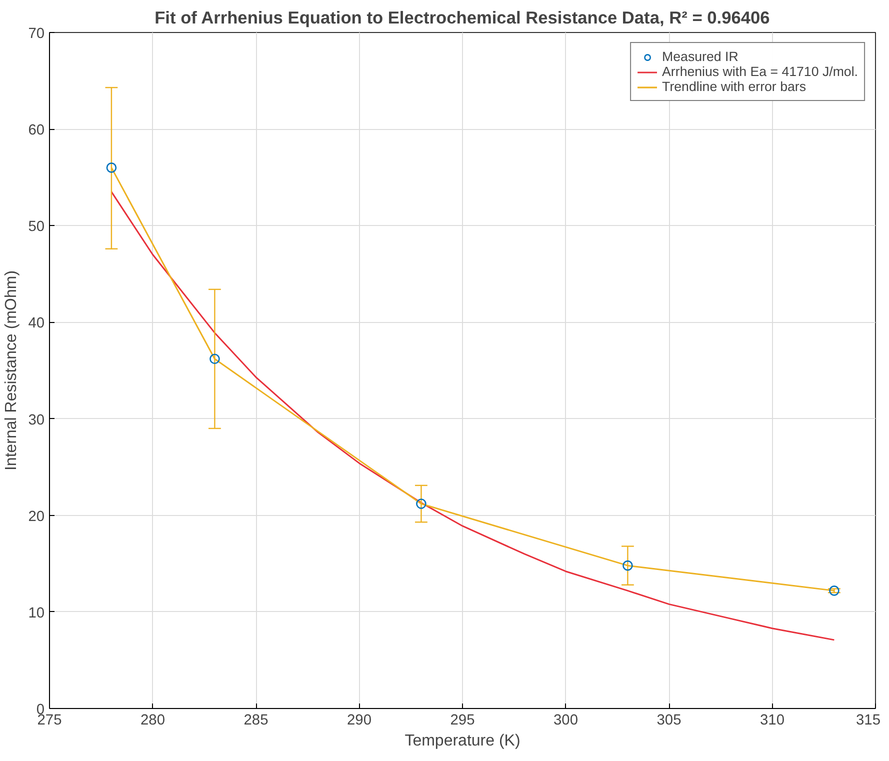 The width and height of the screenshot is (889, 761). Describe the element at coordinates (868, 720) in the screenshot. I see `x-tick-label: 315` at that location.